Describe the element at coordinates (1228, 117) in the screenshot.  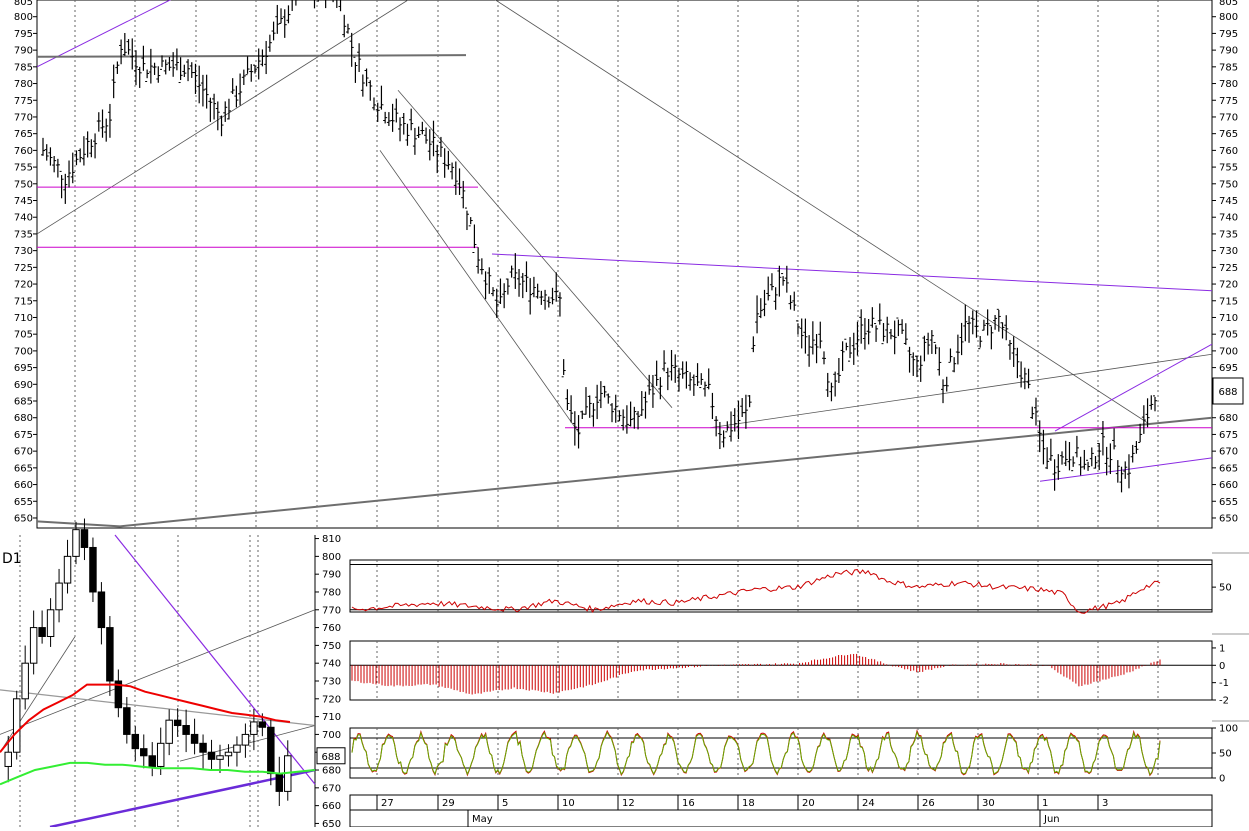
I see `right-tick-label: 770` at that location.